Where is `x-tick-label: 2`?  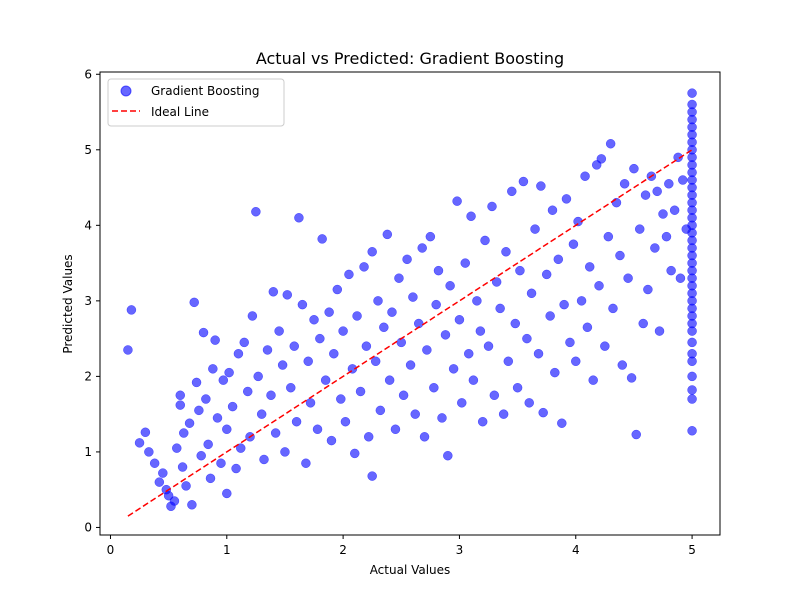
x-tick-label: 2 is located at coordinates (343, 550).